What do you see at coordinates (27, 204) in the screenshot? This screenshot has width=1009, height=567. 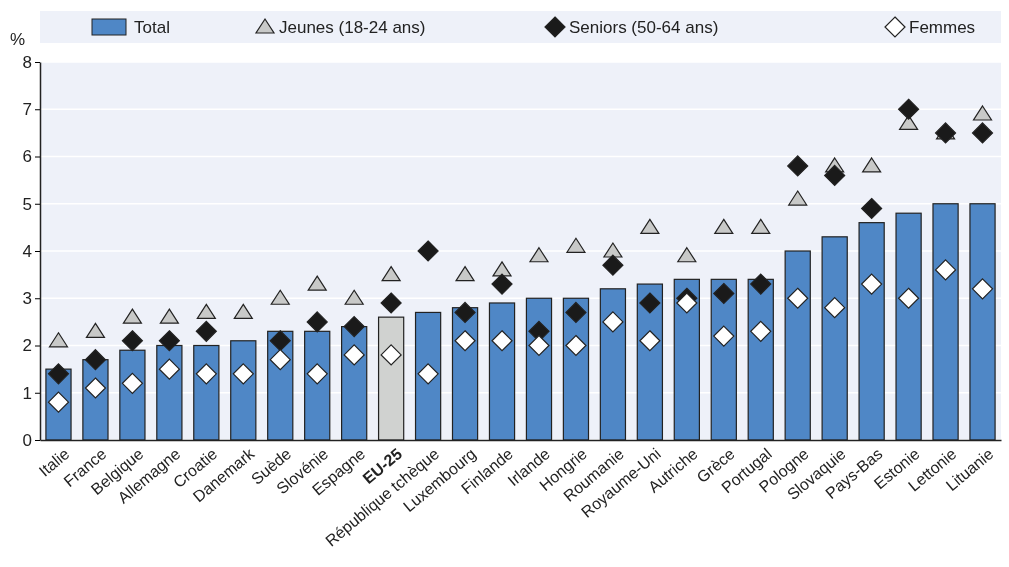 I see `y-tick-label: 5` at bounding box center [27, 204].